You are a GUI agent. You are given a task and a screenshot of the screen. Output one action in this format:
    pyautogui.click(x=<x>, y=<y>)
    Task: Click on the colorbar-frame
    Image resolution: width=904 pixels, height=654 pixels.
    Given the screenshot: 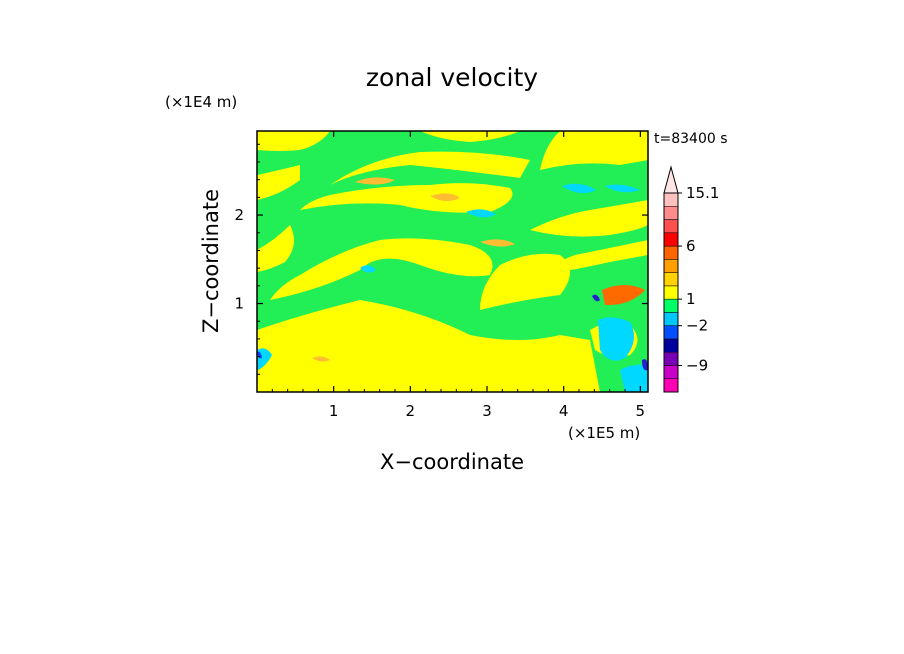 What is the action you would take?
    pyautogui.click(x=671, y=292)
    